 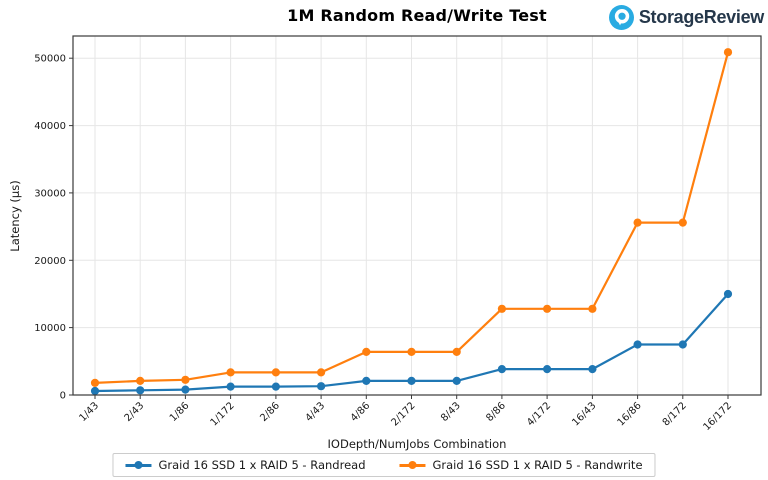 I want to click on x-tick-label: 1/86, so click(x=180, y=412).